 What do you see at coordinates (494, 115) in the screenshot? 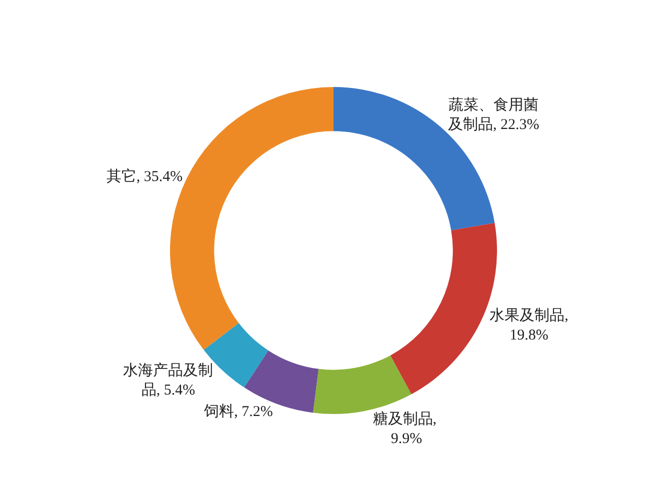
I see `slice-label: 蔬菜、食用菌及制品, 22.3%` at bounding box center [494, 115].